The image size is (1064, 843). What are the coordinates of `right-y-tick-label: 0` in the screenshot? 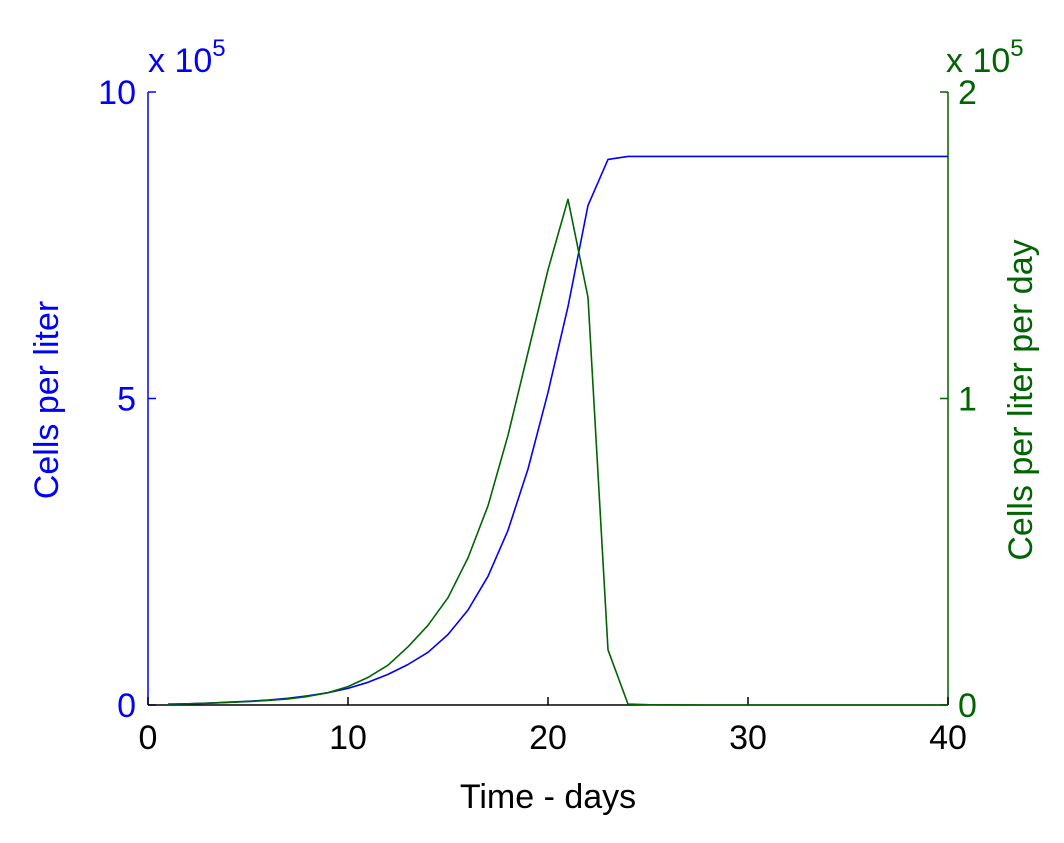 It's located at (967, 706).